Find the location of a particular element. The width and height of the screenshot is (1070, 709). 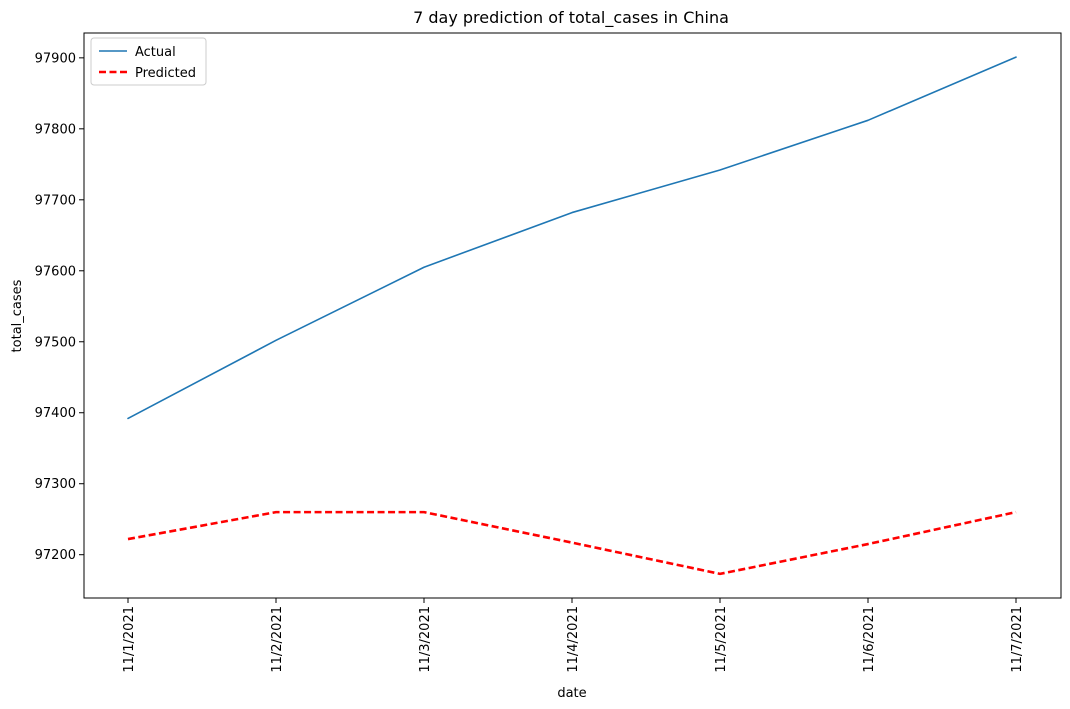

x-tick-label-2: 11/3/2021 is located at coordinates (425, 639).